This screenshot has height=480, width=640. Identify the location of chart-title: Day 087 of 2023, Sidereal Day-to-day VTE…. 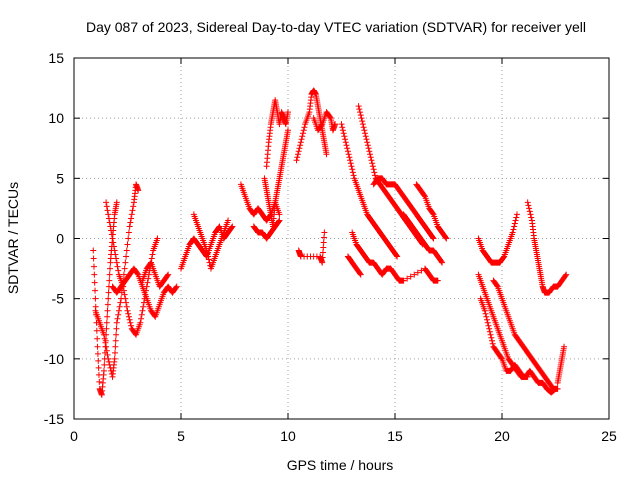
(336, 27).